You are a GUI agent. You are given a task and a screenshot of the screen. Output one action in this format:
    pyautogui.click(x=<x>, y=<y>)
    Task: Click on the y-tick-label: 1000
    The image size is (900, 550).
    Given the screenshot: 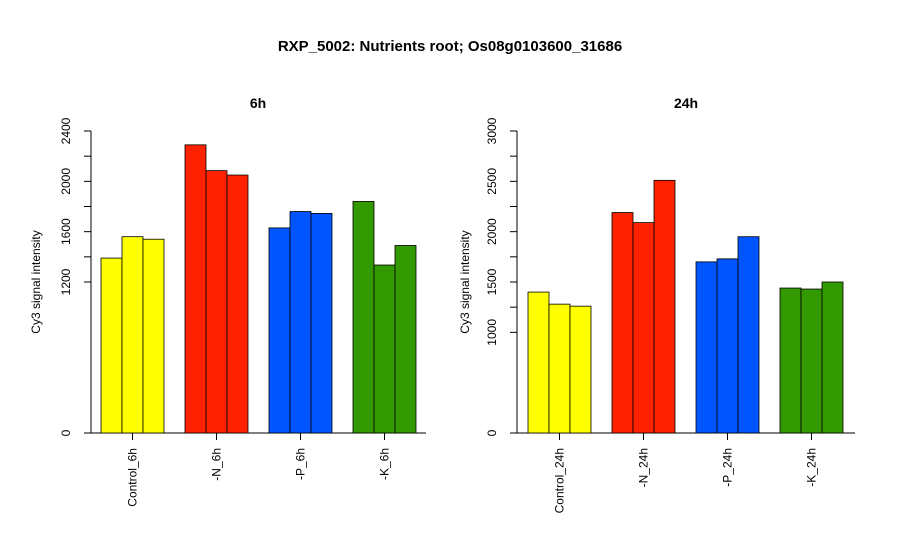 What is the action you would take?
    pyautogui.click(x=492, y=332)
    